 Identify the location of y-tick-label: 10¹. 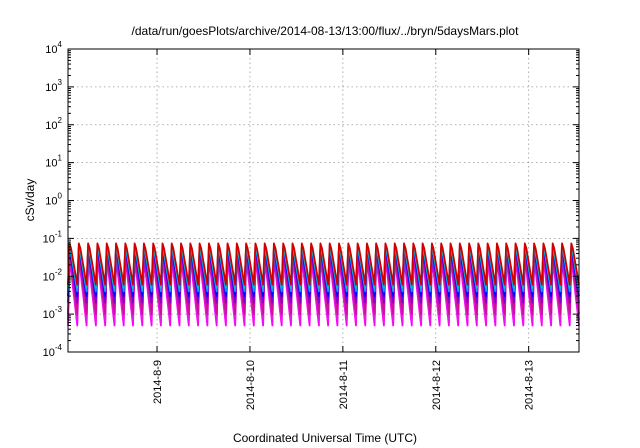
(53, 162).